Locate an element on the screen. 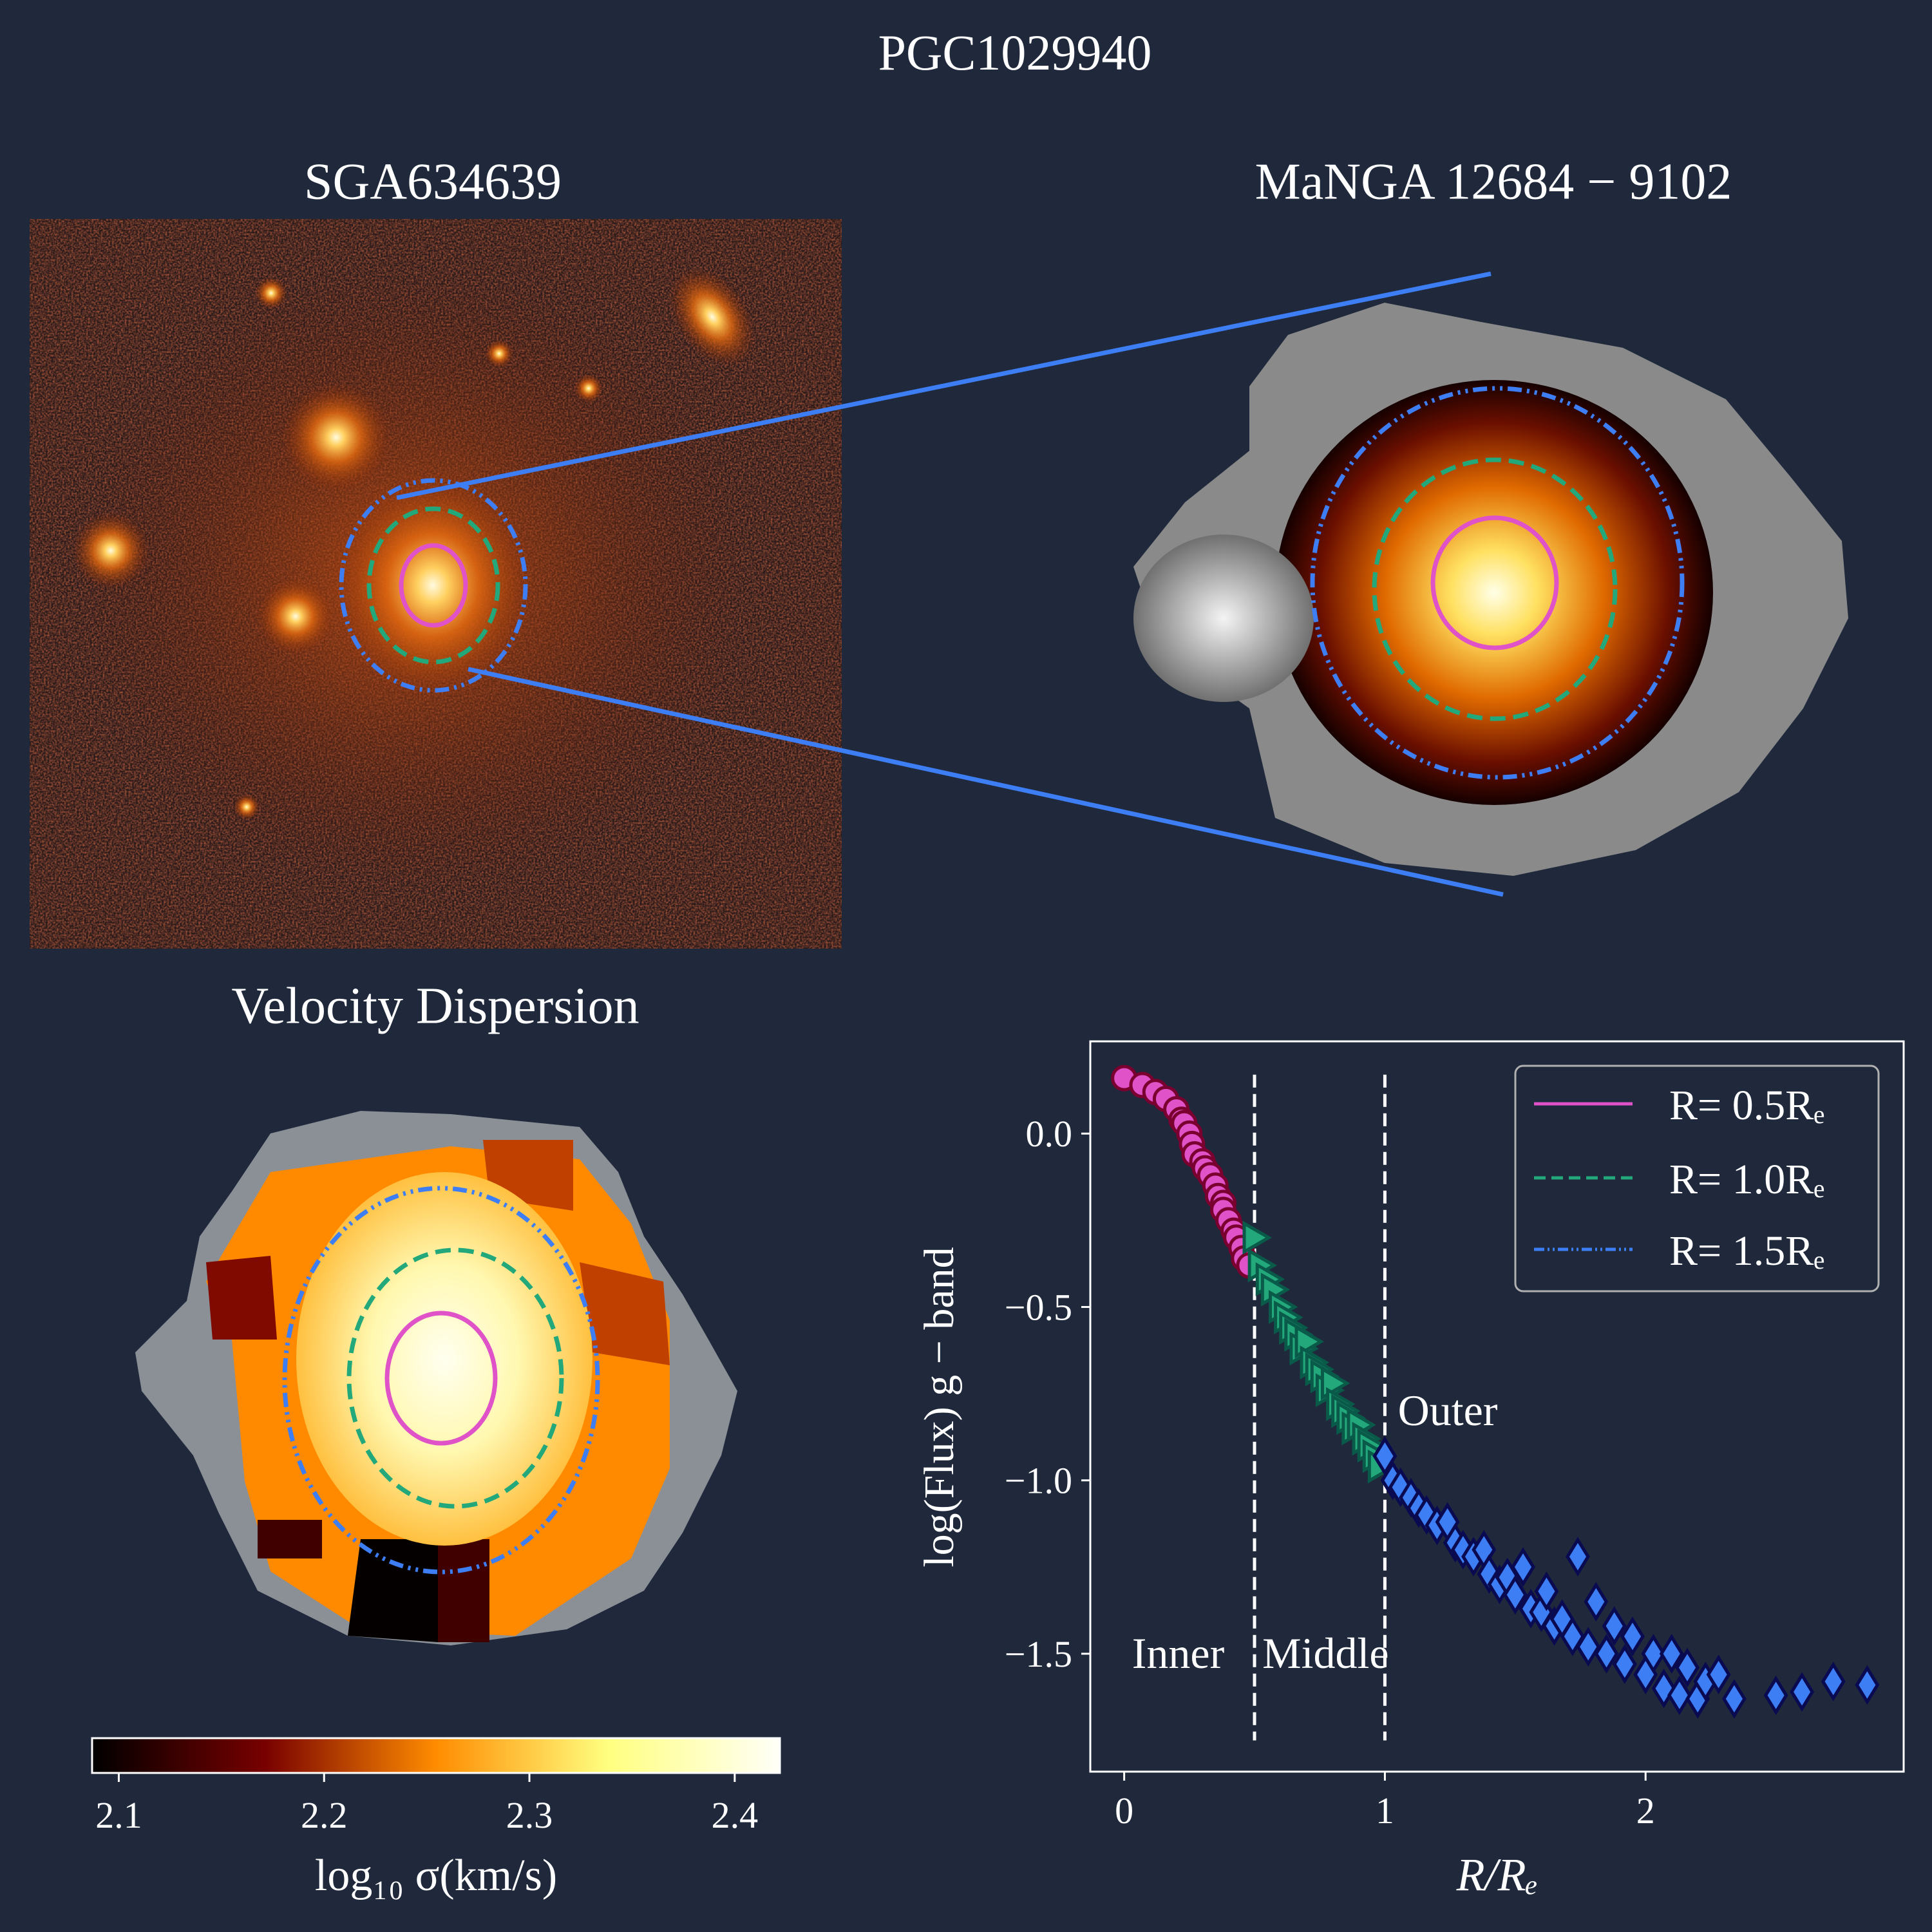 The width and height of the screenshot is (1932, 1932). y-tick-label: −0.5 is located at coordinates (1038, 1307).